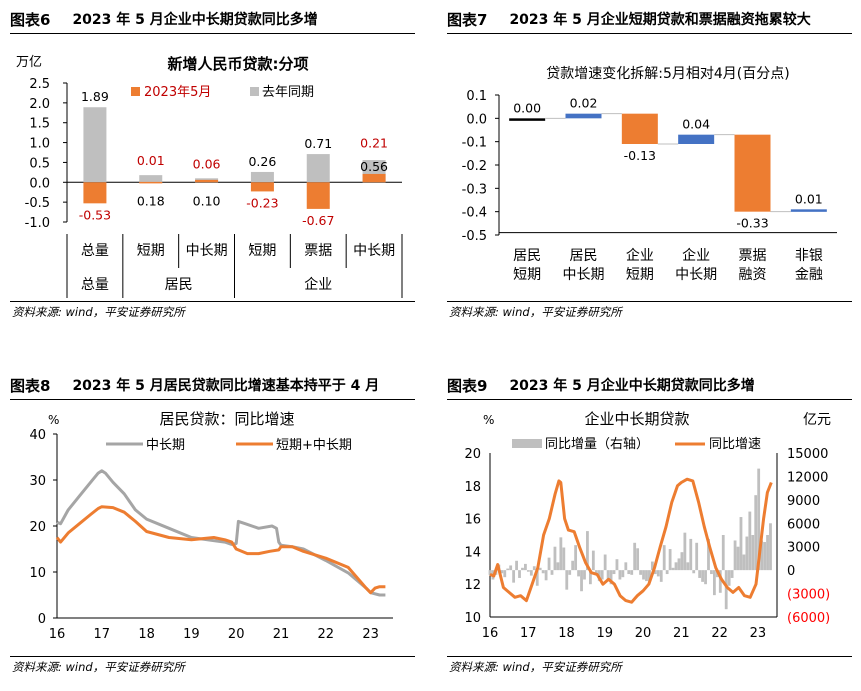 The image size is (861, 691). I want to click on y-tick-label: 1.0, so click(39, 144).